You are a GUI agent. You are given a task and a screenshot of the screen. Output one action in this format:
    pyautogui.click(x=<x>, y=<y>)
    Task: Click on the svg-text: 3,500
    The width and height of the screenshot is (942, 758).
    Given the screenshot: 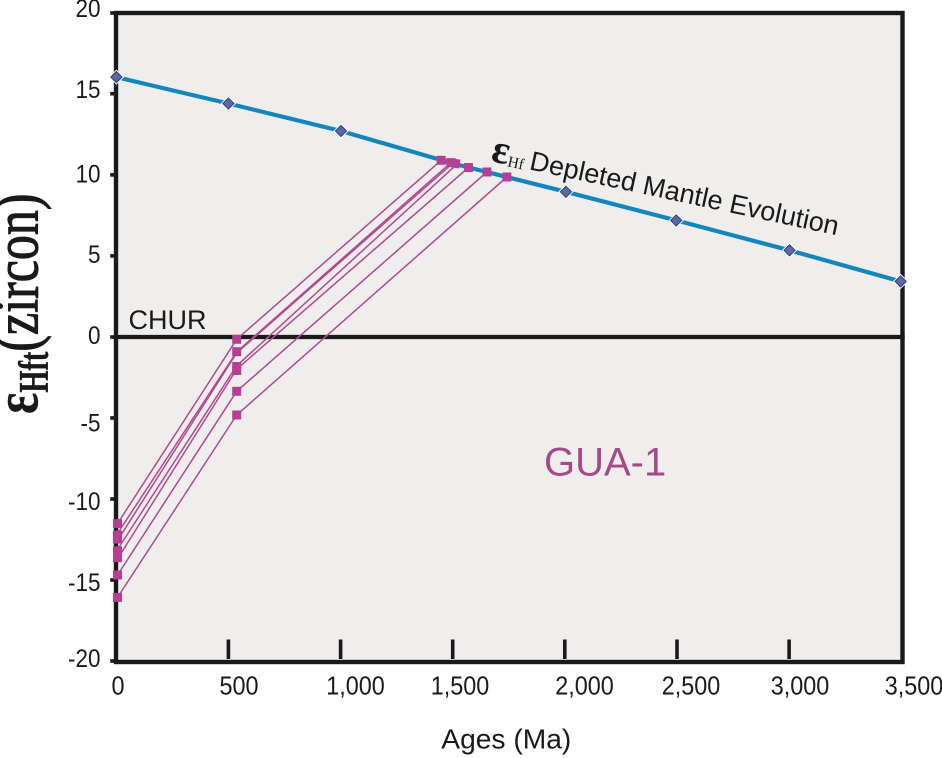 What is the action you would take?
    pyautogui.click(x=913, y=686)
    